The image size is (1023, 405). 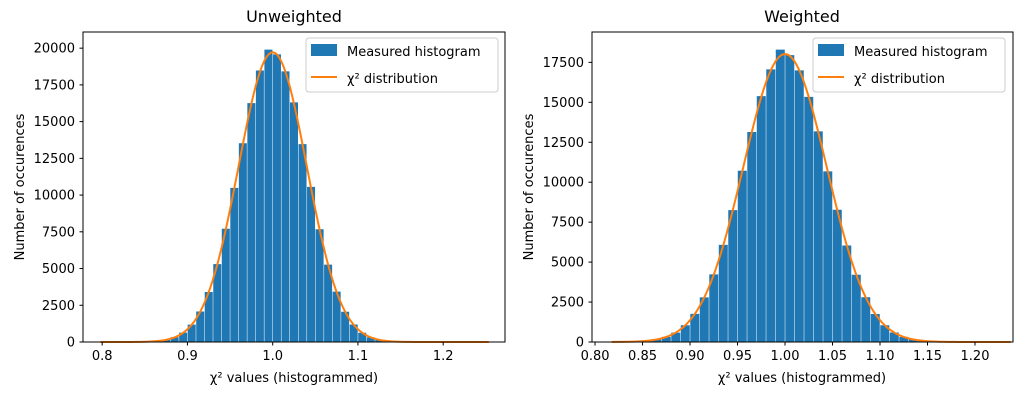 What do you see at coordinates (294, 378) in the screenshot?
I see `x-axis-label-unweighted: χ² values (histogrammed)` at bounding box center [294, 378].